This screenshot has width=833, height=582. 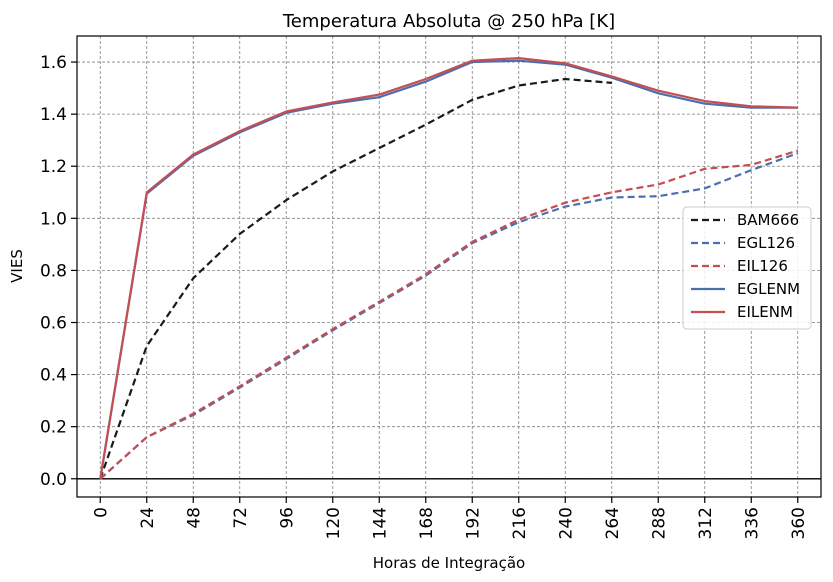 I want to click on x-tick-label: 0, so click(x=101, y=512).